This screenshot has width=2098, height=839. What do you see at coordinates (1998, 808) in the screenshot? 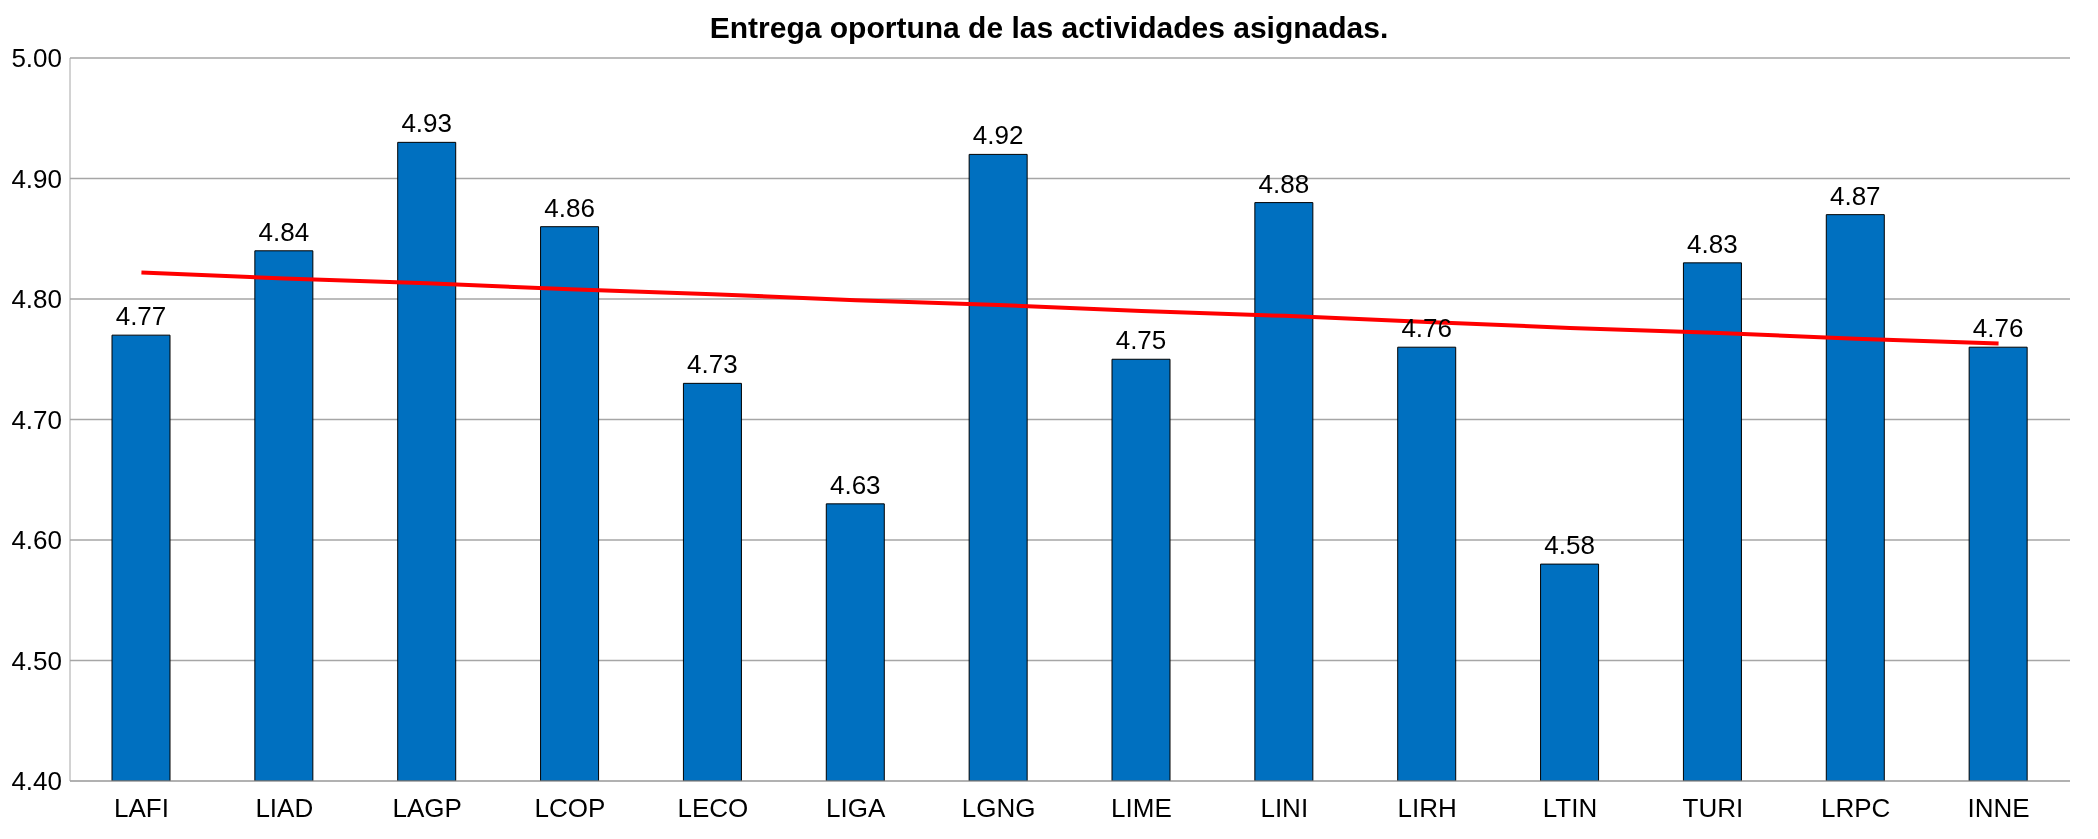
I see `x-tick-label: INNE` at bounding box center [1998, 808].